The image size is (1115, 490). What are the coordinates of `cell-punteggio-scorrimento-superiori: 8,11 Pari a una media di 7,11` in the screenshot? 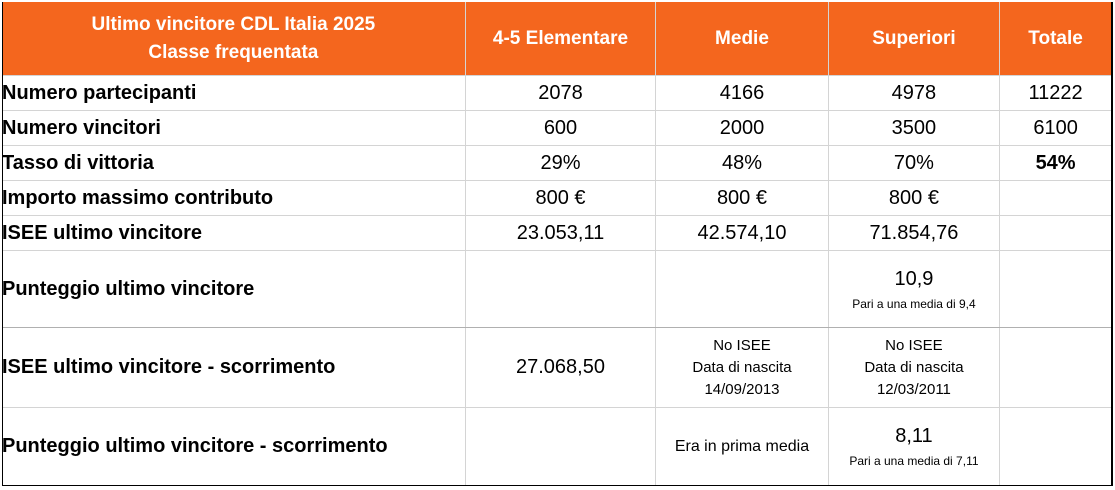 It's located at (914, 446).